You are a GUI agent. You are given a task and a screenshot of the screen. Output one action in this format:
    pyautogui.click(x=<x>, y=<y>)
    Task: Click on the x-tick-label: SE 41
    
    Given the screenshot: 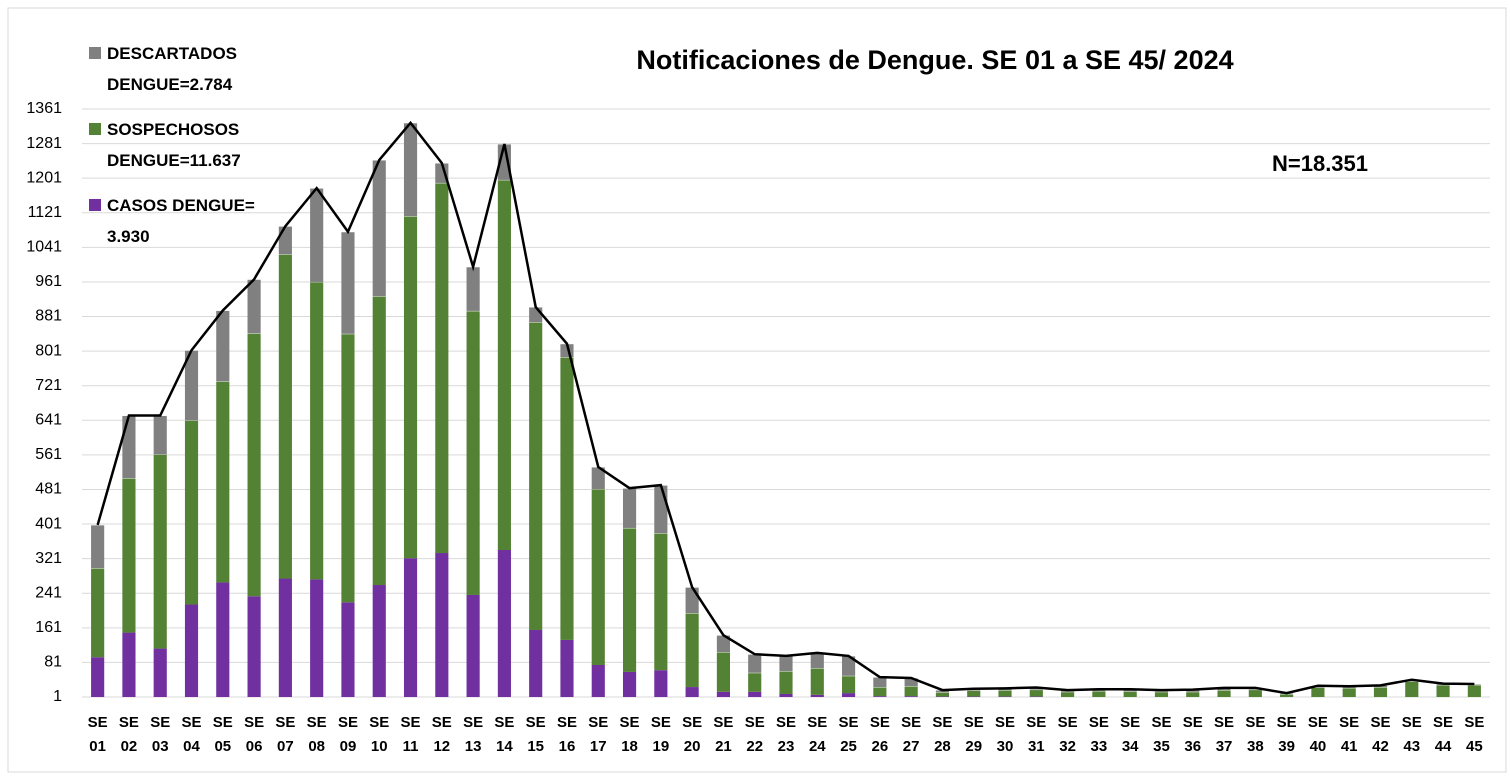 What is the action you would take?
    pyautogui.click(x=1349, y=734)
    